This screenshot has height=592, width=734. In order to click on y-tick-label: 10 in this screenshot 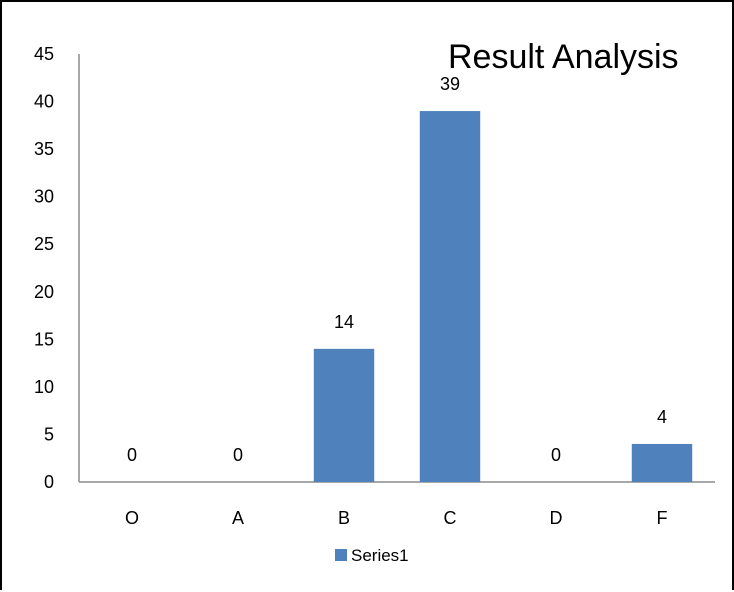, I will do `click(44, 387)`.